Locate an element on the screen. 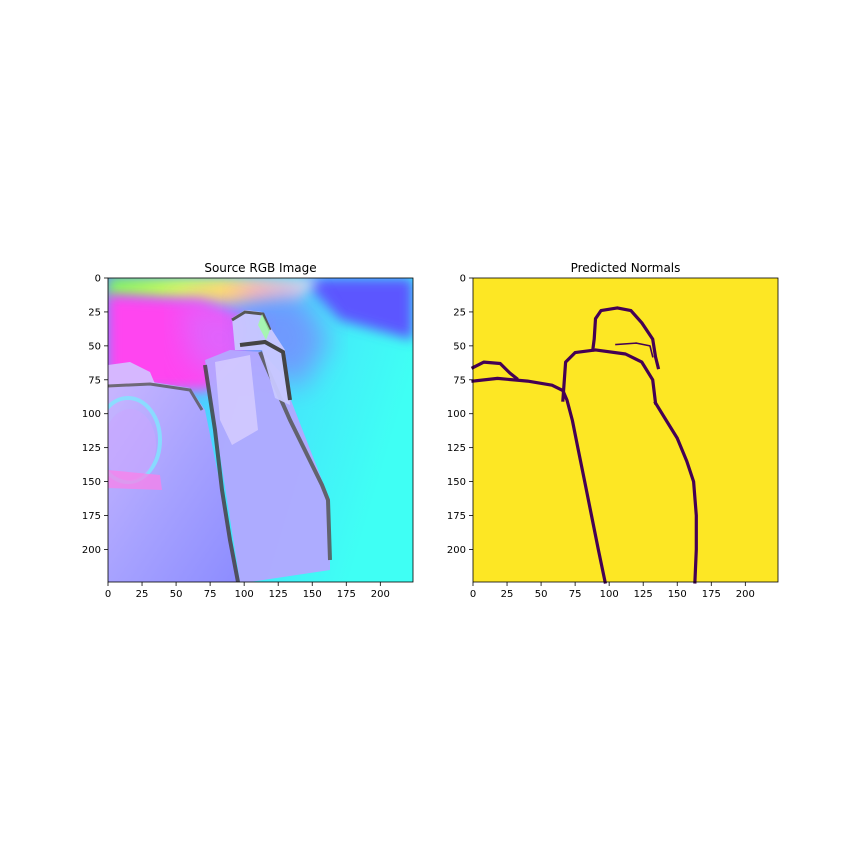  blue-region is located at coordinates (356, 309).